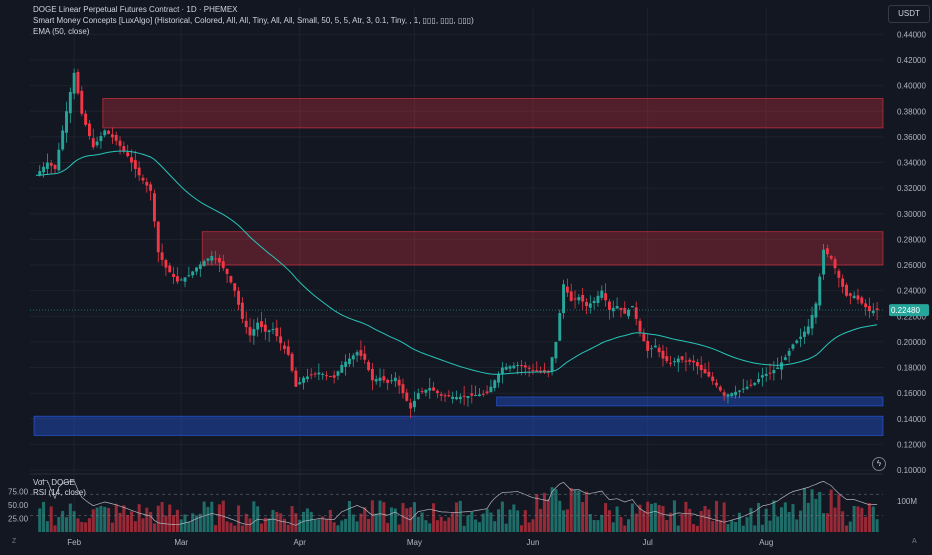 The image size is (932, 555). Describe the element at coordinates (766, 542) in the screenshot. I see `x-tick-label: Aug` at that location.